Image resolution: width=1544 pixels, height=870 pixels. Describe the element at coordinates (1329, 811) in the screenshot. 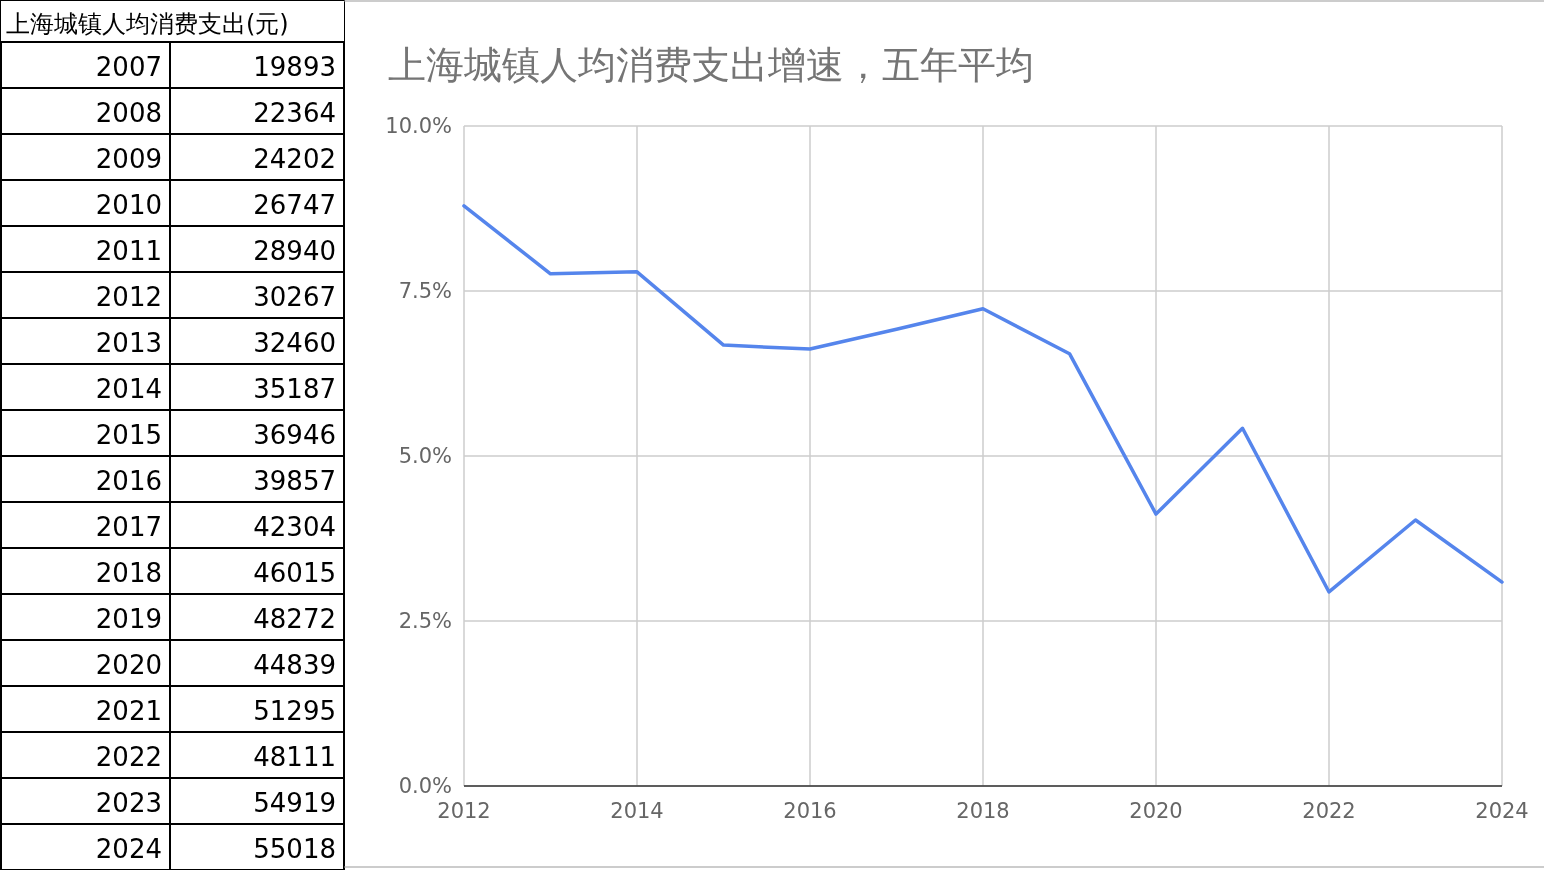

I see `x-tick-label: 2022` at that location.